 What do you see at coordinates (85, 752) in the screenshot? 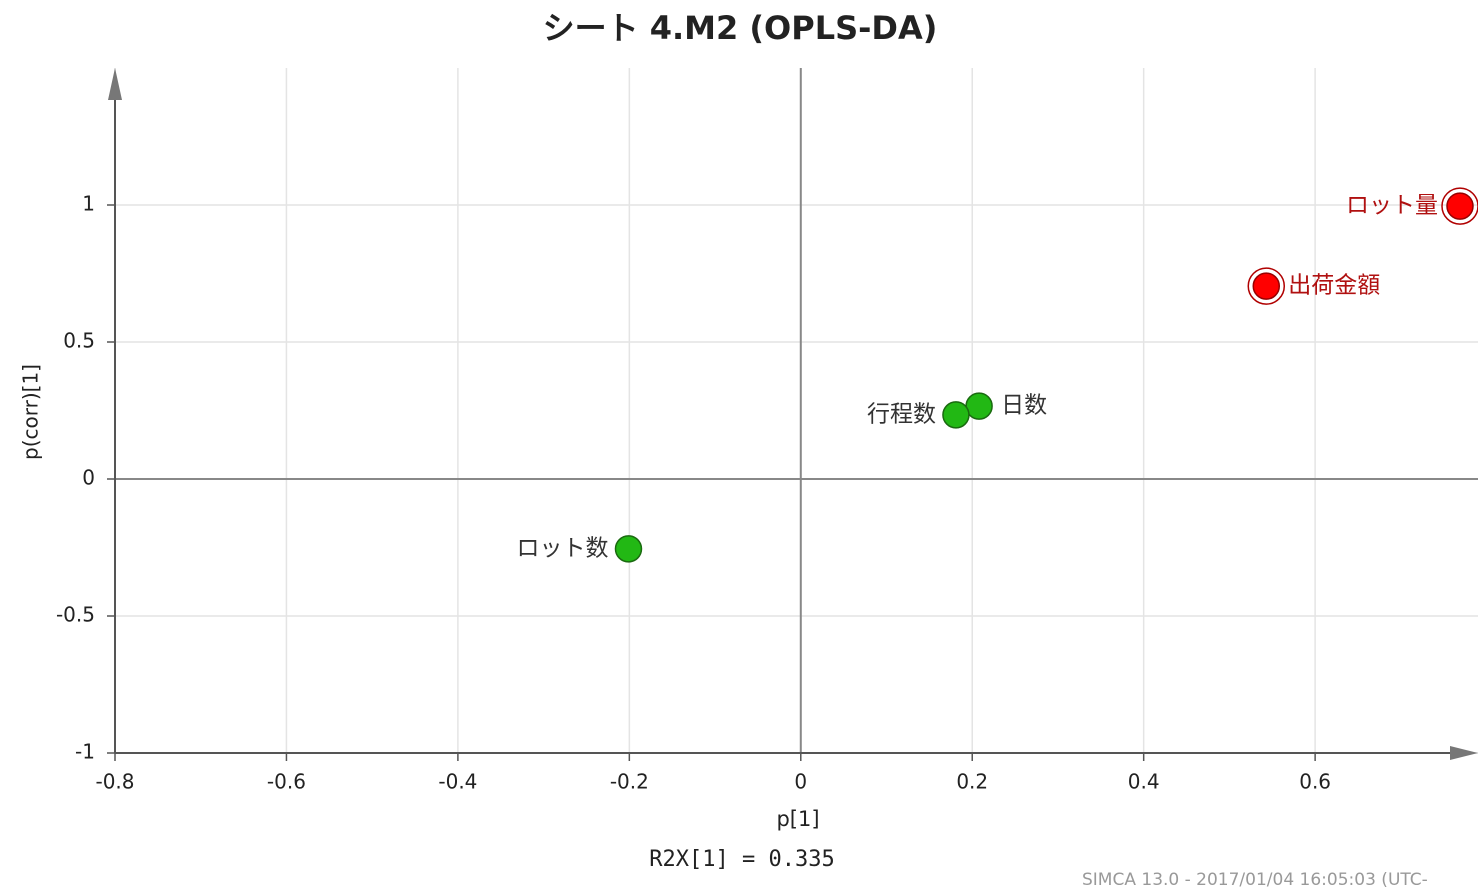
I see `y-tick-label: -1` at bounding box center [85, 752].